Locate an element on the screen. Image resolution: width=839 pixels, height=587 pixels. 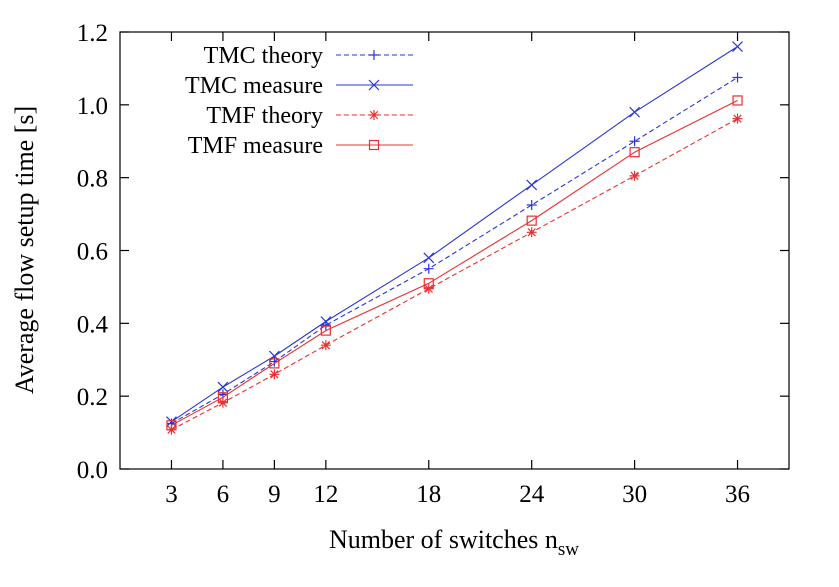
x-tick-label: 3 is located at coordinates (171, 494).